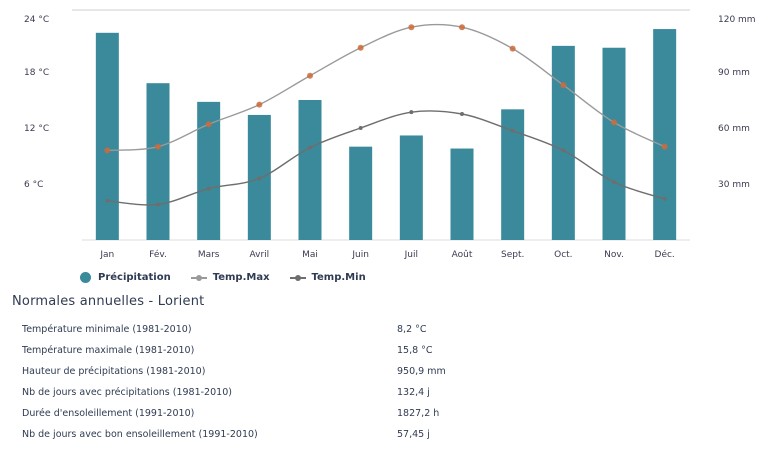  What do you see at coordinates (252, 355) in the screenshot?
I see `stat-row: Température maximale (1981-2010) 15,8 °C` at bounding box center [252, 355].